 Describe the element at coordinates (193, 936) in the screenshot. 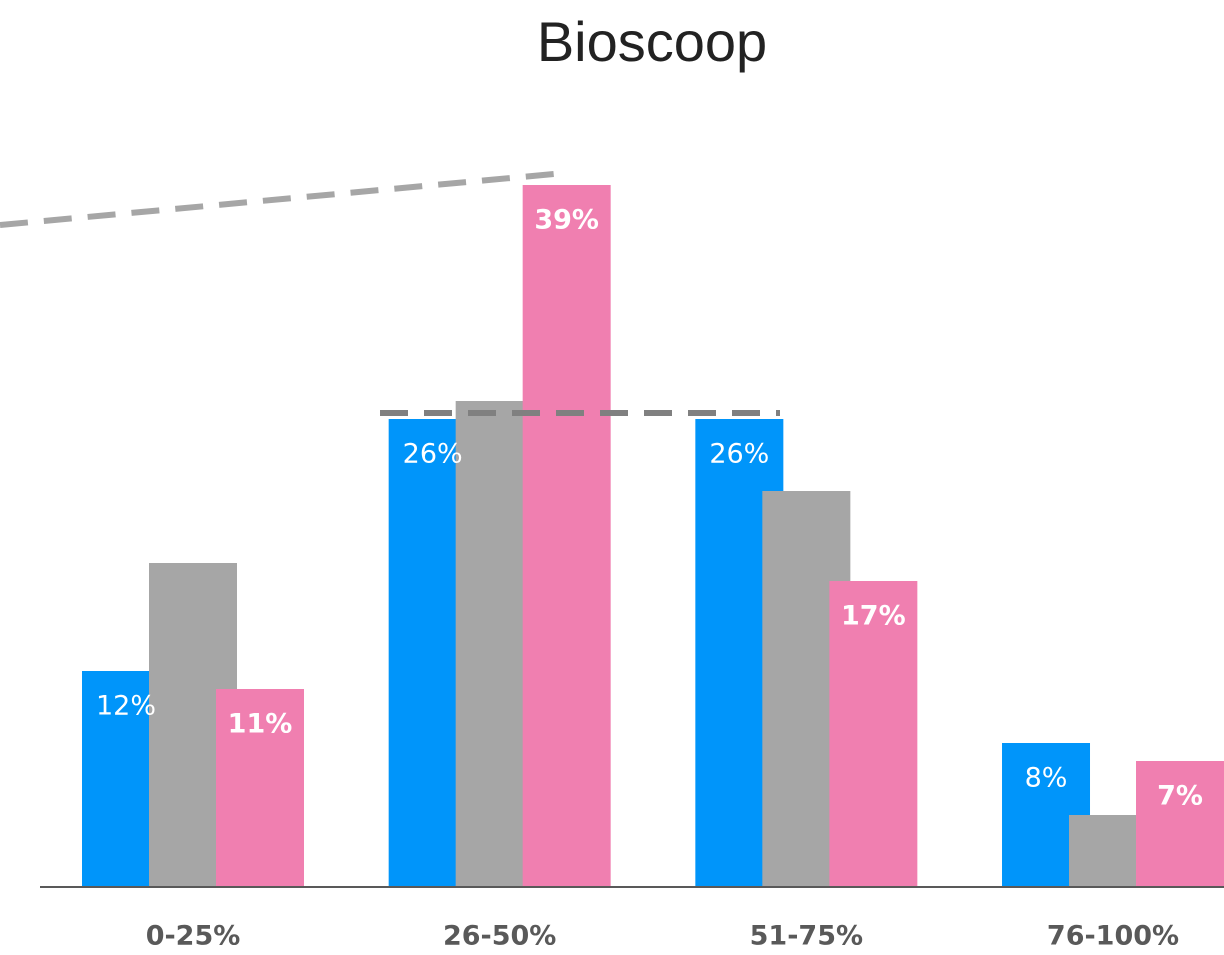

I see `x-tick-label: 0-25%` at that location.